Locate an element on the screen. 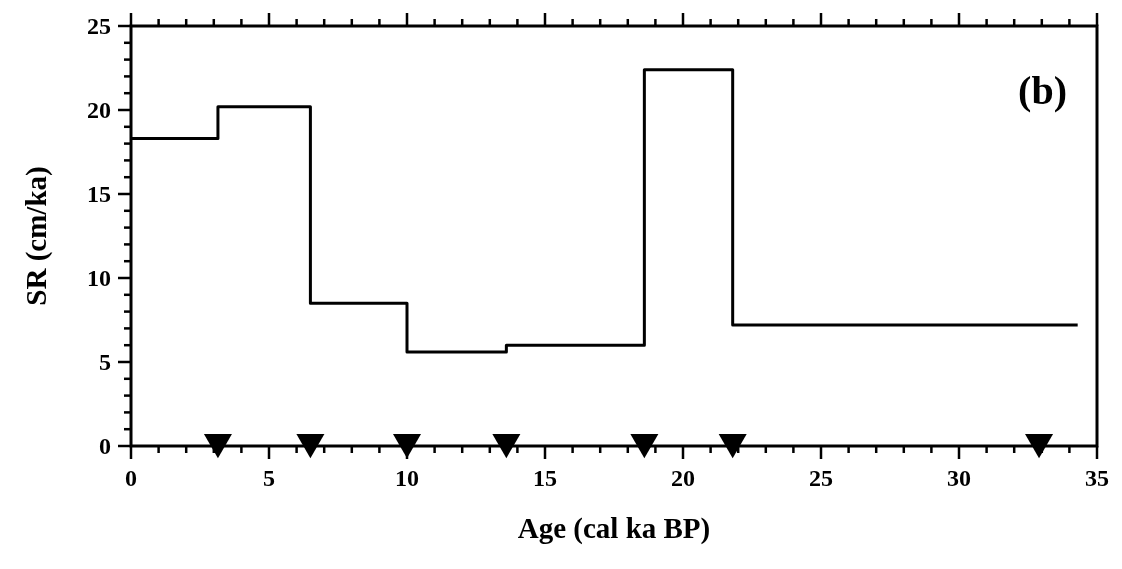 The image size is (1122, 569). y-tick-label: 15 is located at coordinates (99, 194).